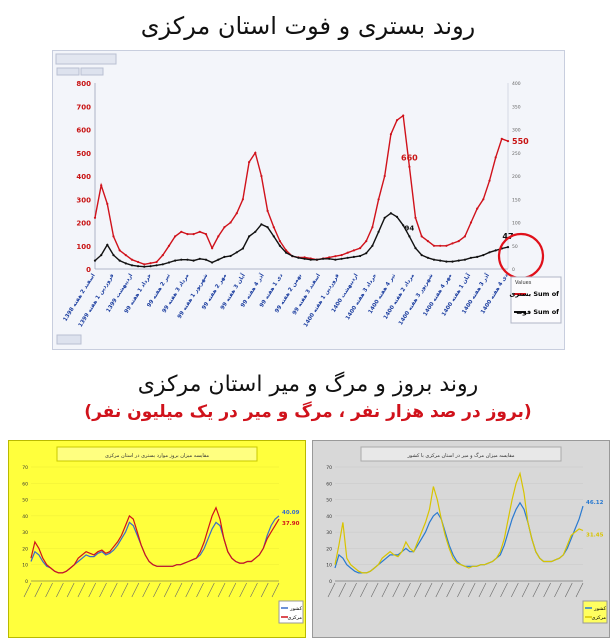  I want to click on second-title: روند بروز و مرگ و میر استان مرکزی, so click(308, 384).